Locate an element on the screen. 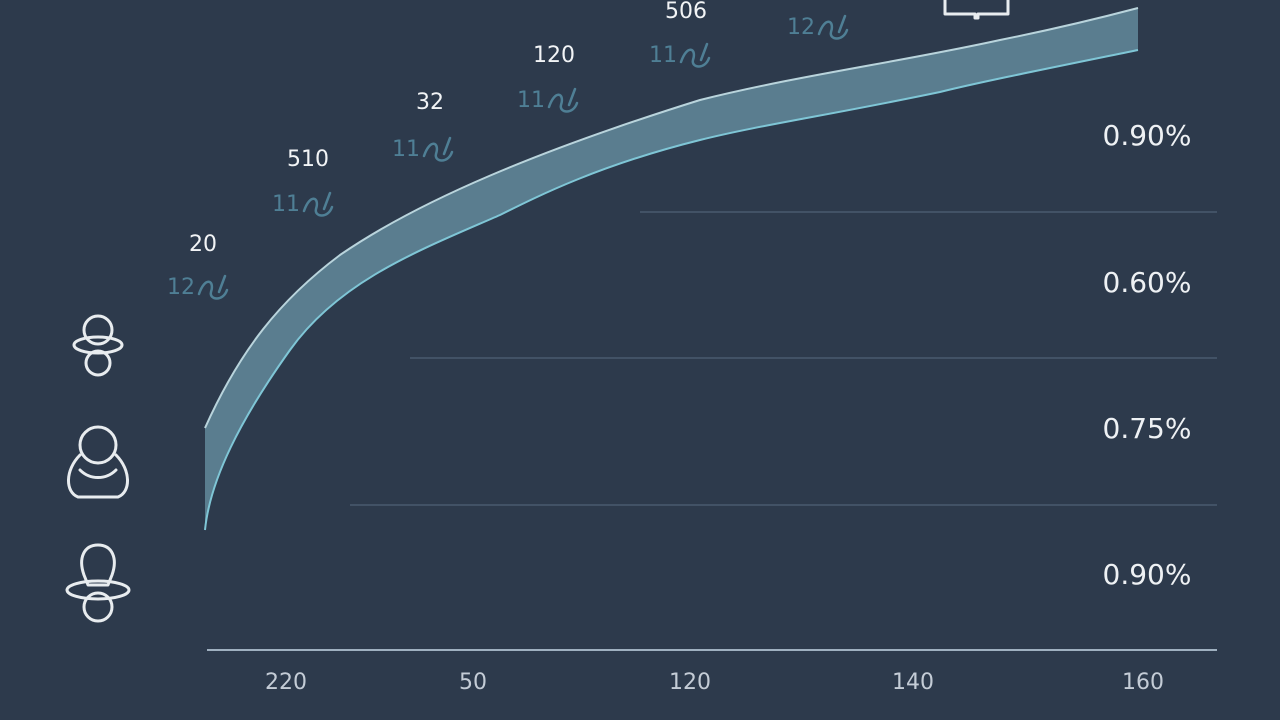 The height and width of the screenshot is (720, 1280). annotation-number: 20 is located at coordinates (203, 244).